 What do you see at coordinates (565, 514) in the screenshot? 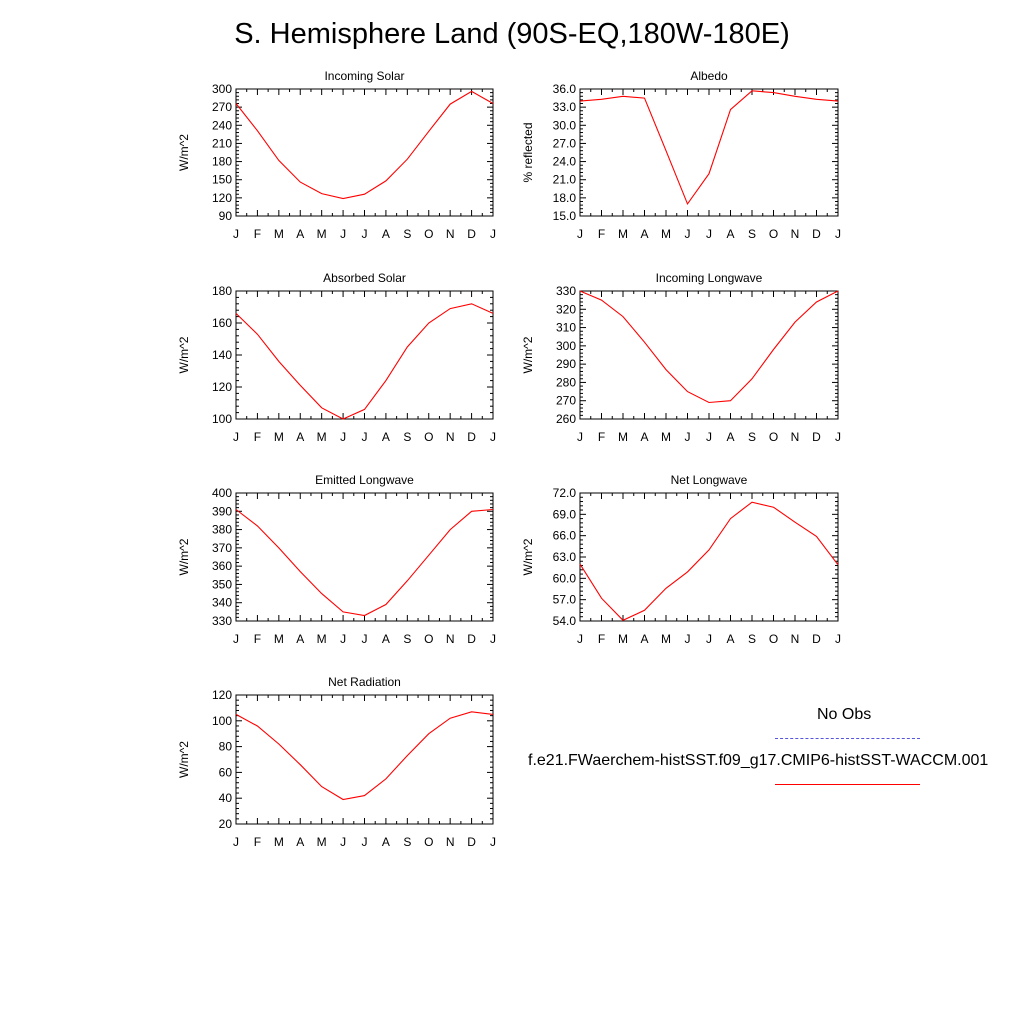
I see `y-tick-label: 69.0` at bounding box center [565, 514].